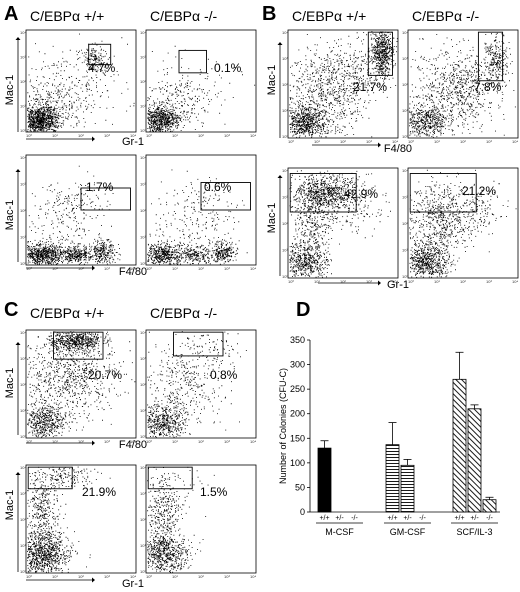 Image resolution: width=520 pixels, height=592 pixels. I want to click on panel-c-bottom-wt-y-tick: 10³, so click(23, 493).